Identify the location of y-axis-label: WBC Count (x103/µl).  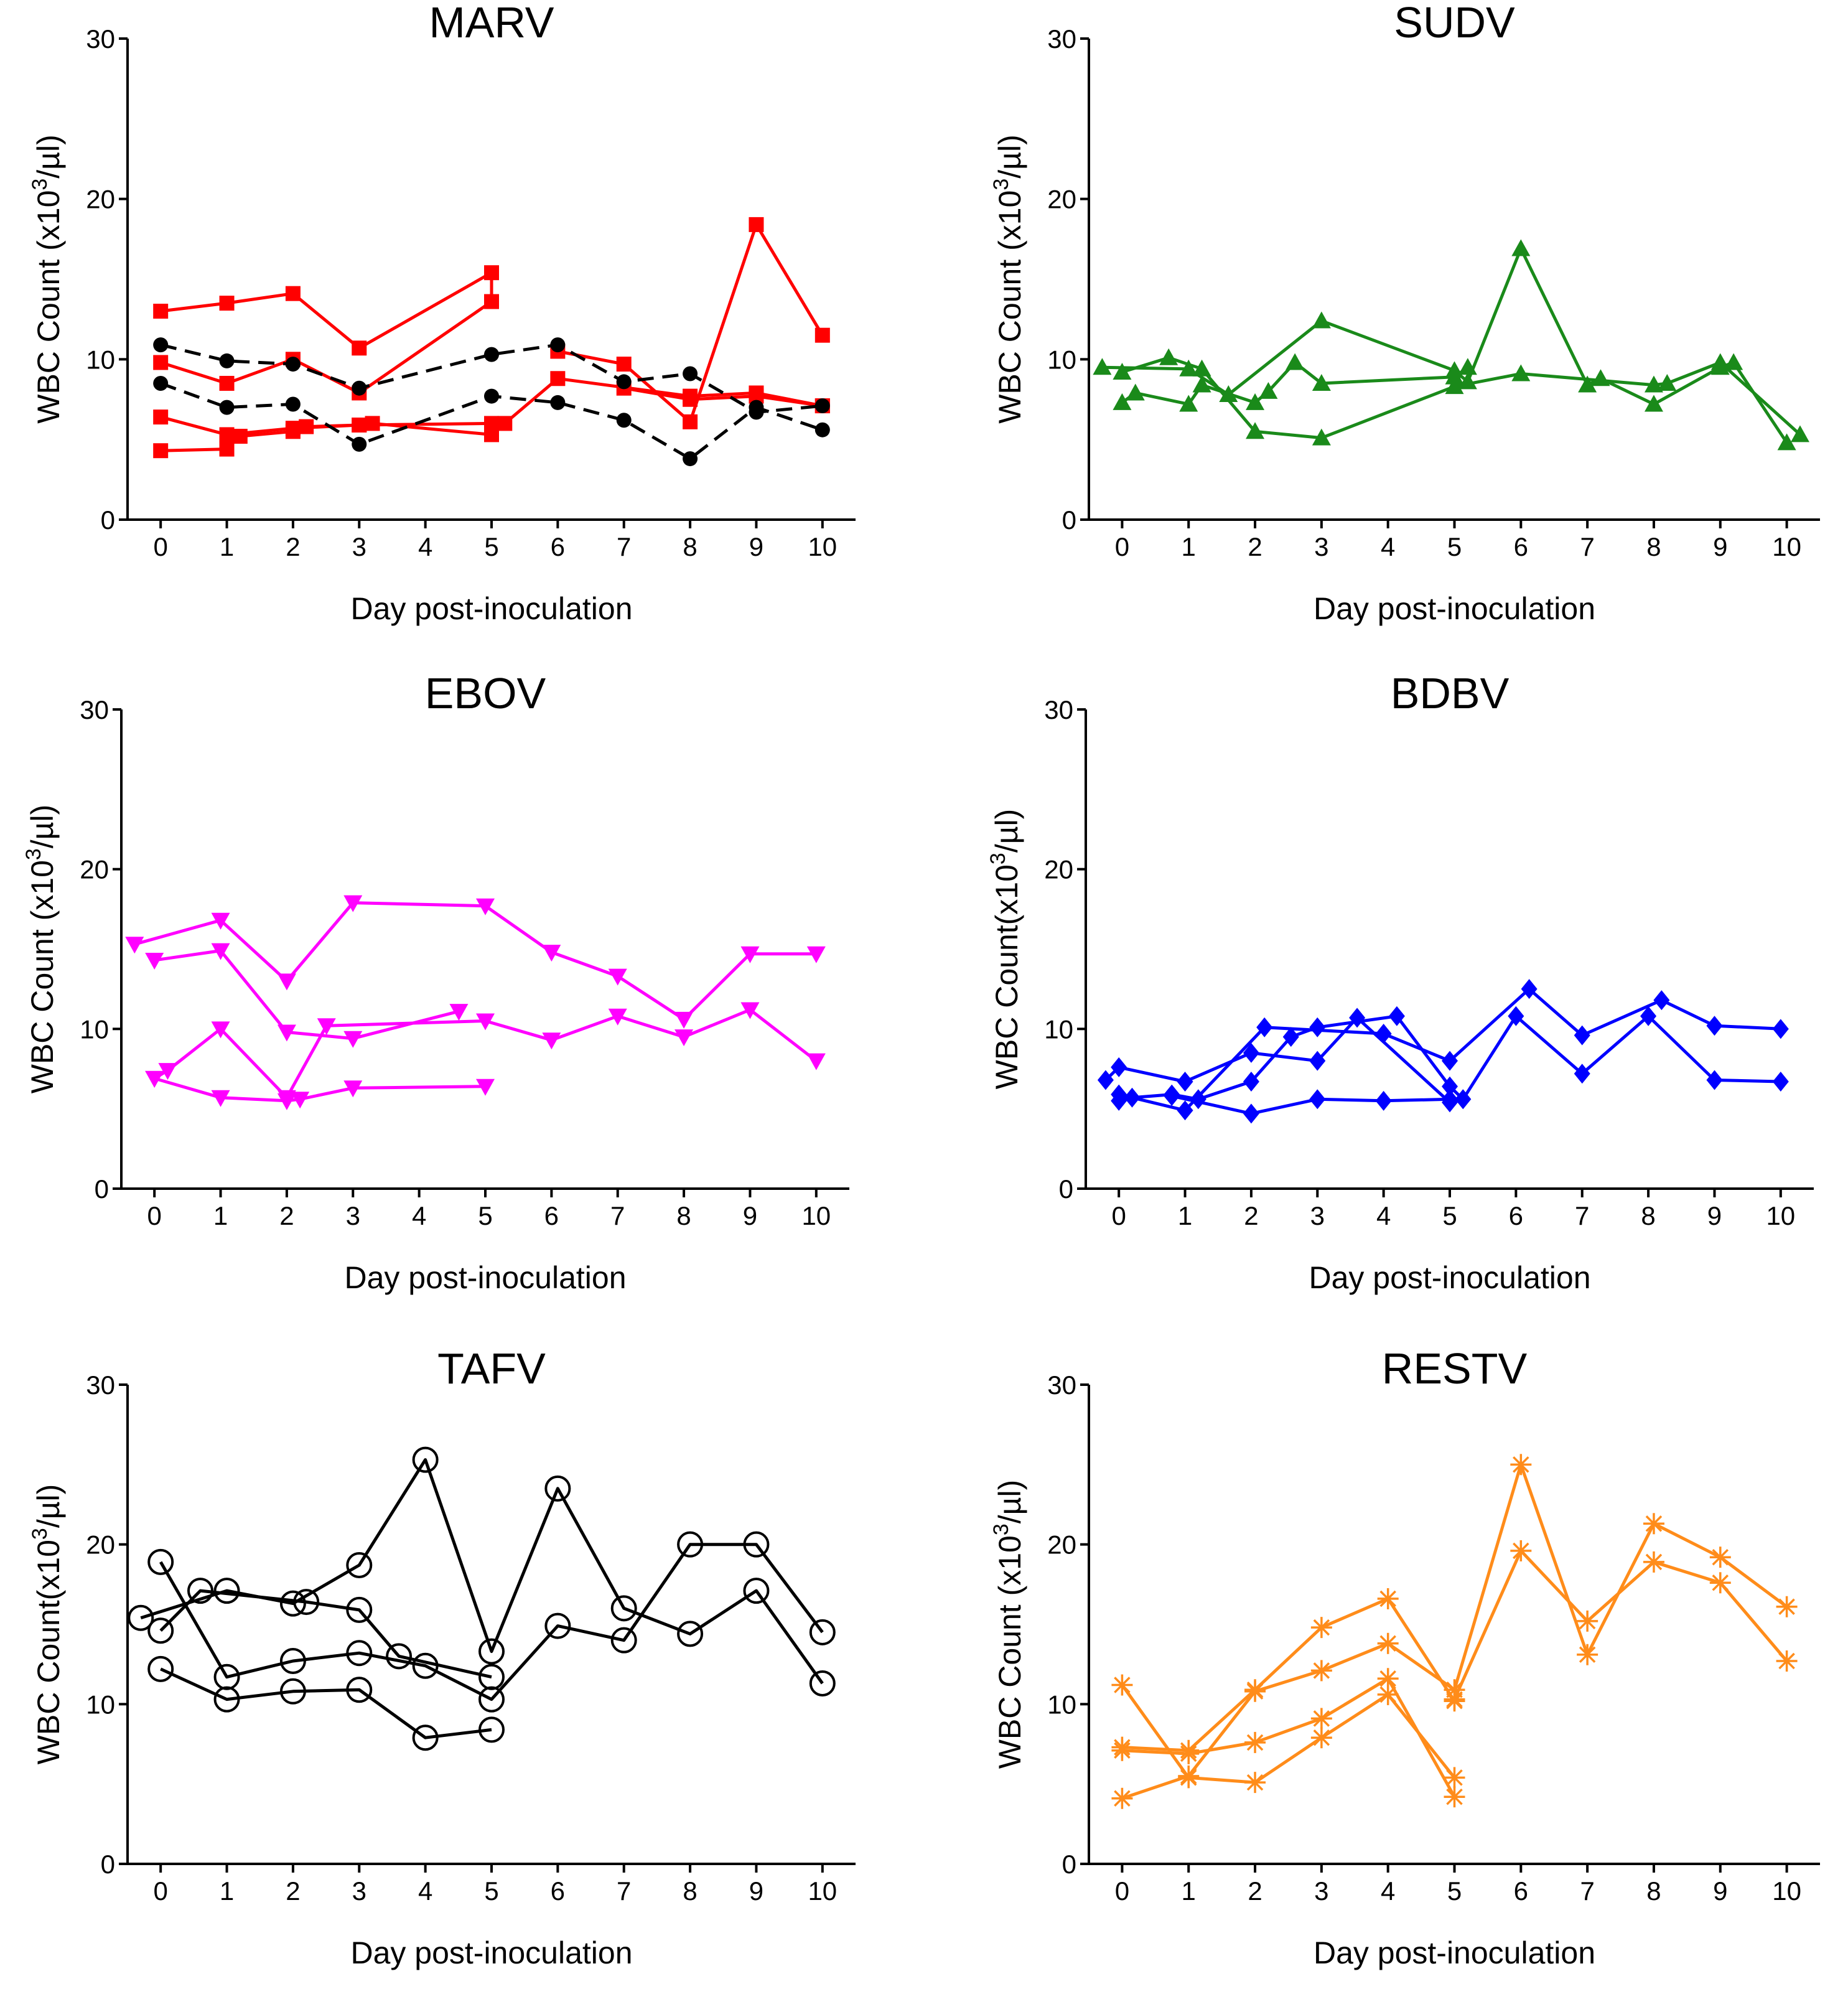
(41, 949).